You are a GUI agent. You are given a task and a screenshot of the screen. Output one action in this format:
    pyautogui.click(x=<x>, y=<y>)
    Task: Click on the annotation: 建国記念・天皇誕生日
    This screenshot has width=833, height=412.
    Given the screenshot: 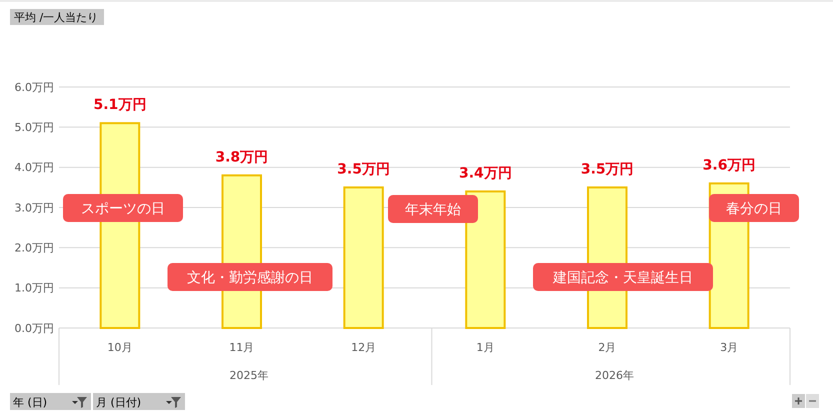 What is the action you would take?
    pyautogui.click(x=622, y=278)
    